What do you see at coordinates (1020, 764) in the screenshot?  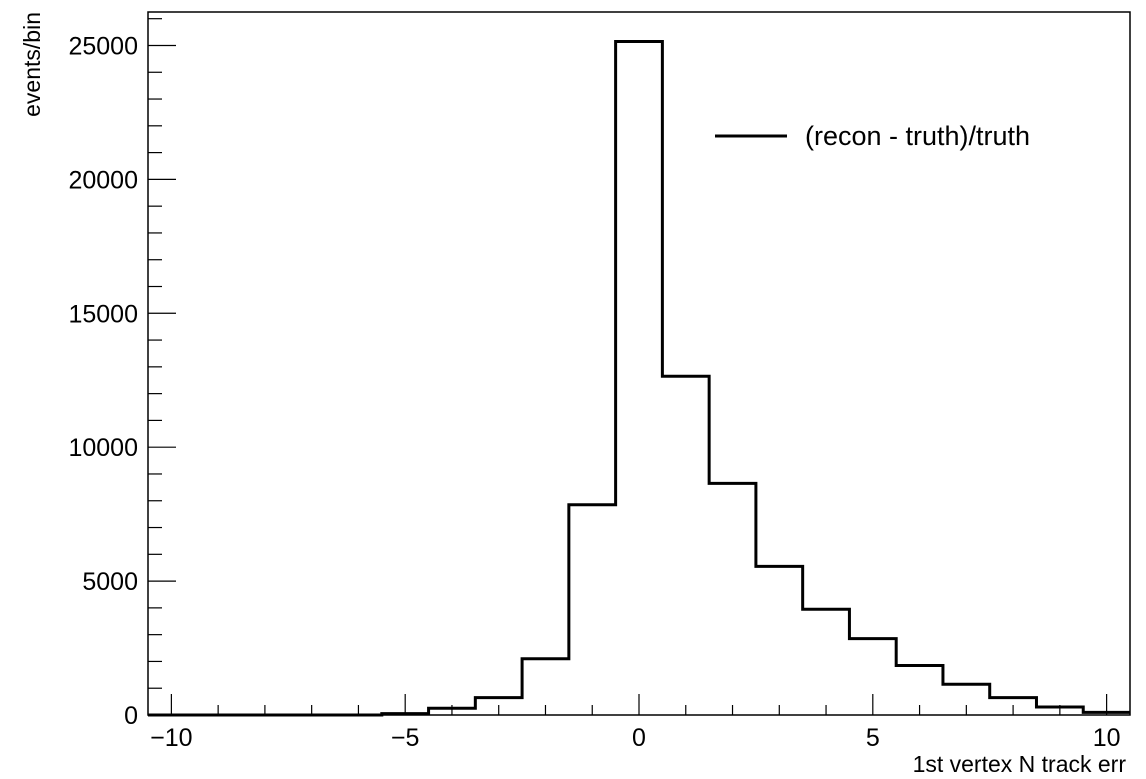 I see `x-axis-title: 1st vertex N track err` at bounding box center [1020, 764].